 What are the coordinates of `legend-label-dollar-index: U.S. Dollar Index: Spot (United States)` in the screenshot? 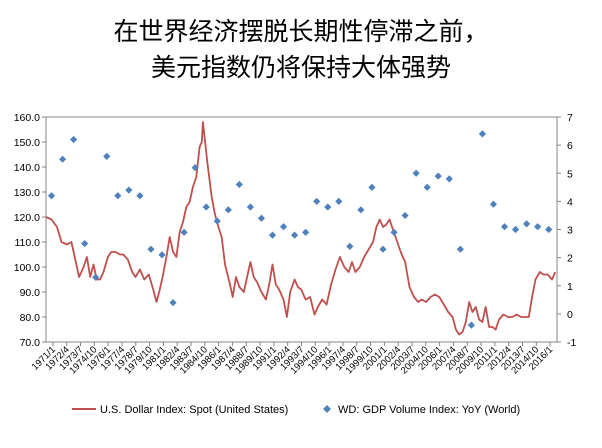 It's located at (194, 410).